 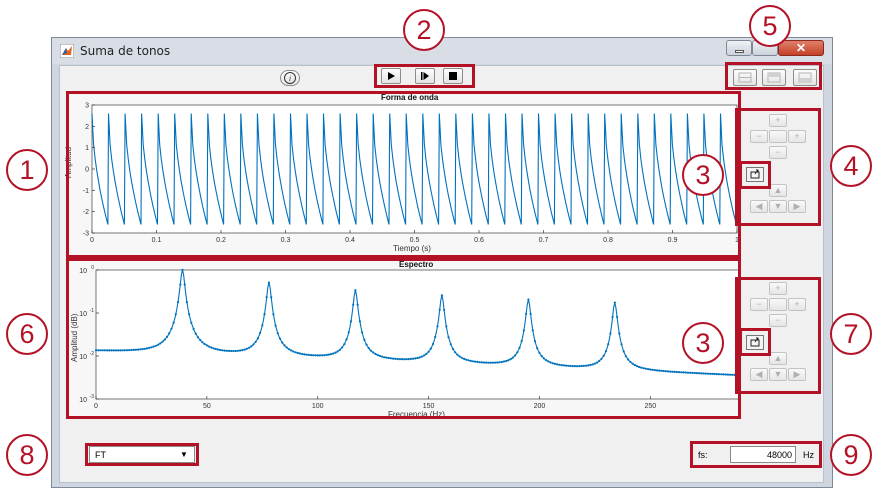 What do you see at coordinates (745, 77) in the screenshot?
I see `layout-top-button` at bounding box center [745, 77].